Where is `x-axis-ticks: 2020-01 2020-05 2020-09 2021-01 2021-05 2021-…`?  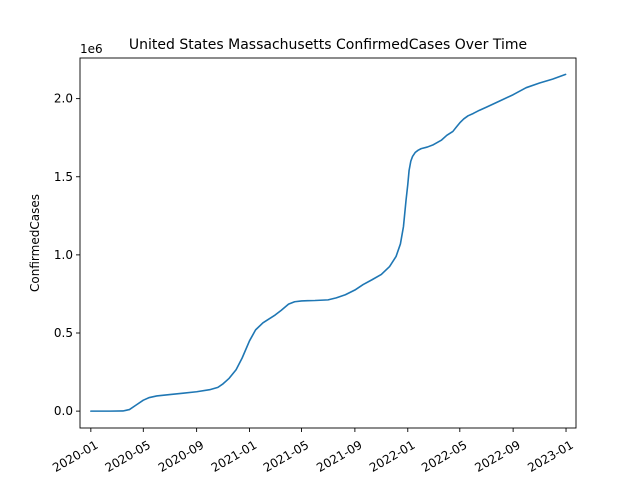 x-axis-ticks: 2020-01 2020-05 2020-09 2021-01 2021-05 2021-… is located at coordinates (313, 451).